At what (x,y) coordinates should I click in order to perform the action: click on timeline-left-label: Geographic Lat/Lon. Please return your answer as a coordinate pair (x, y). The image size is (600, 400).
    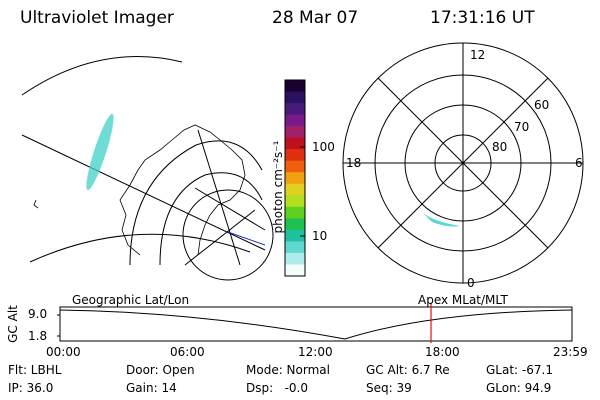
    Looking at the image, I should click on (131, 300).